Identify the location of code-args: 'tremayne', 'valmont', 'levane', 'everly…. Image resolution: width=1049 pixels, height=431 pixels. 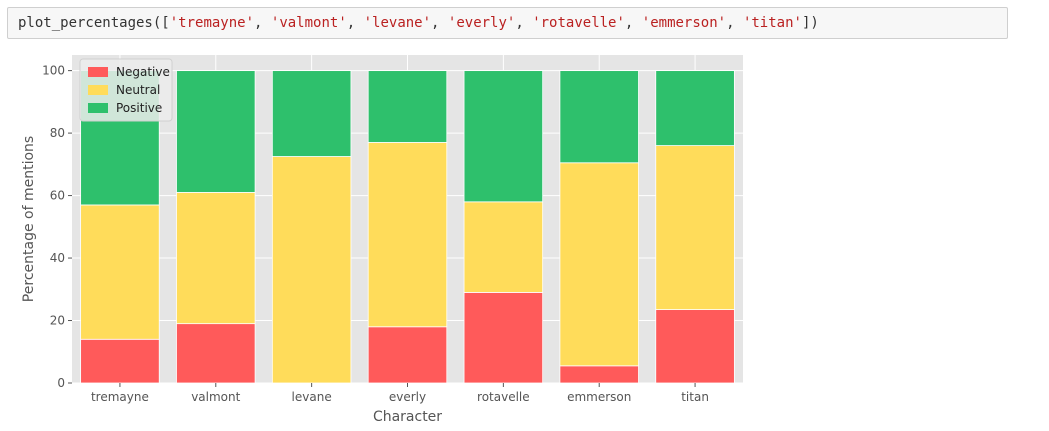
(486, 23).